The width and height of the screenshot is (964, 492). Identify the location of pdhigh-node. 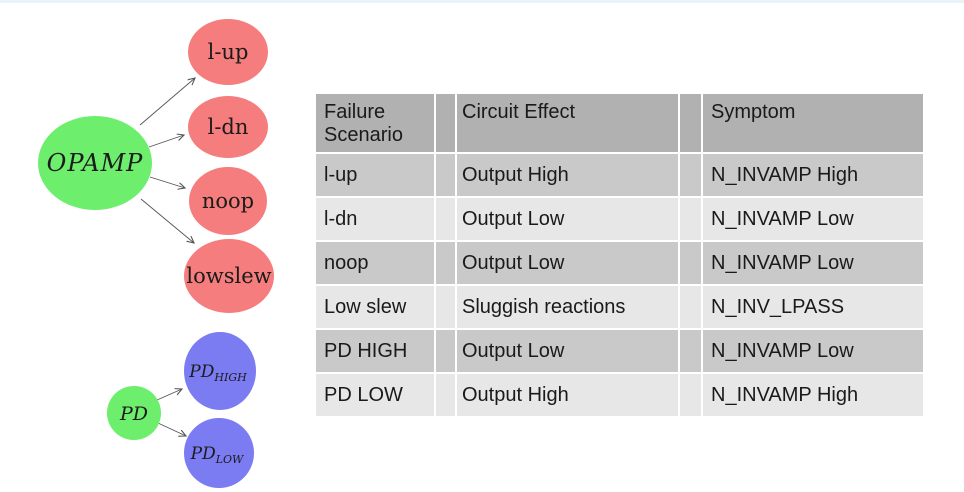
(220, 371).